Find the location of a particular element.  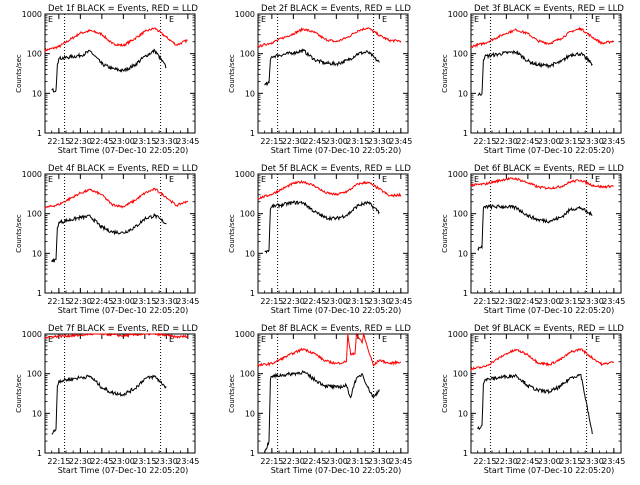

panel-title: Det 3f BLACK = Events, RED = LLD is located at coordinates (549, 9).